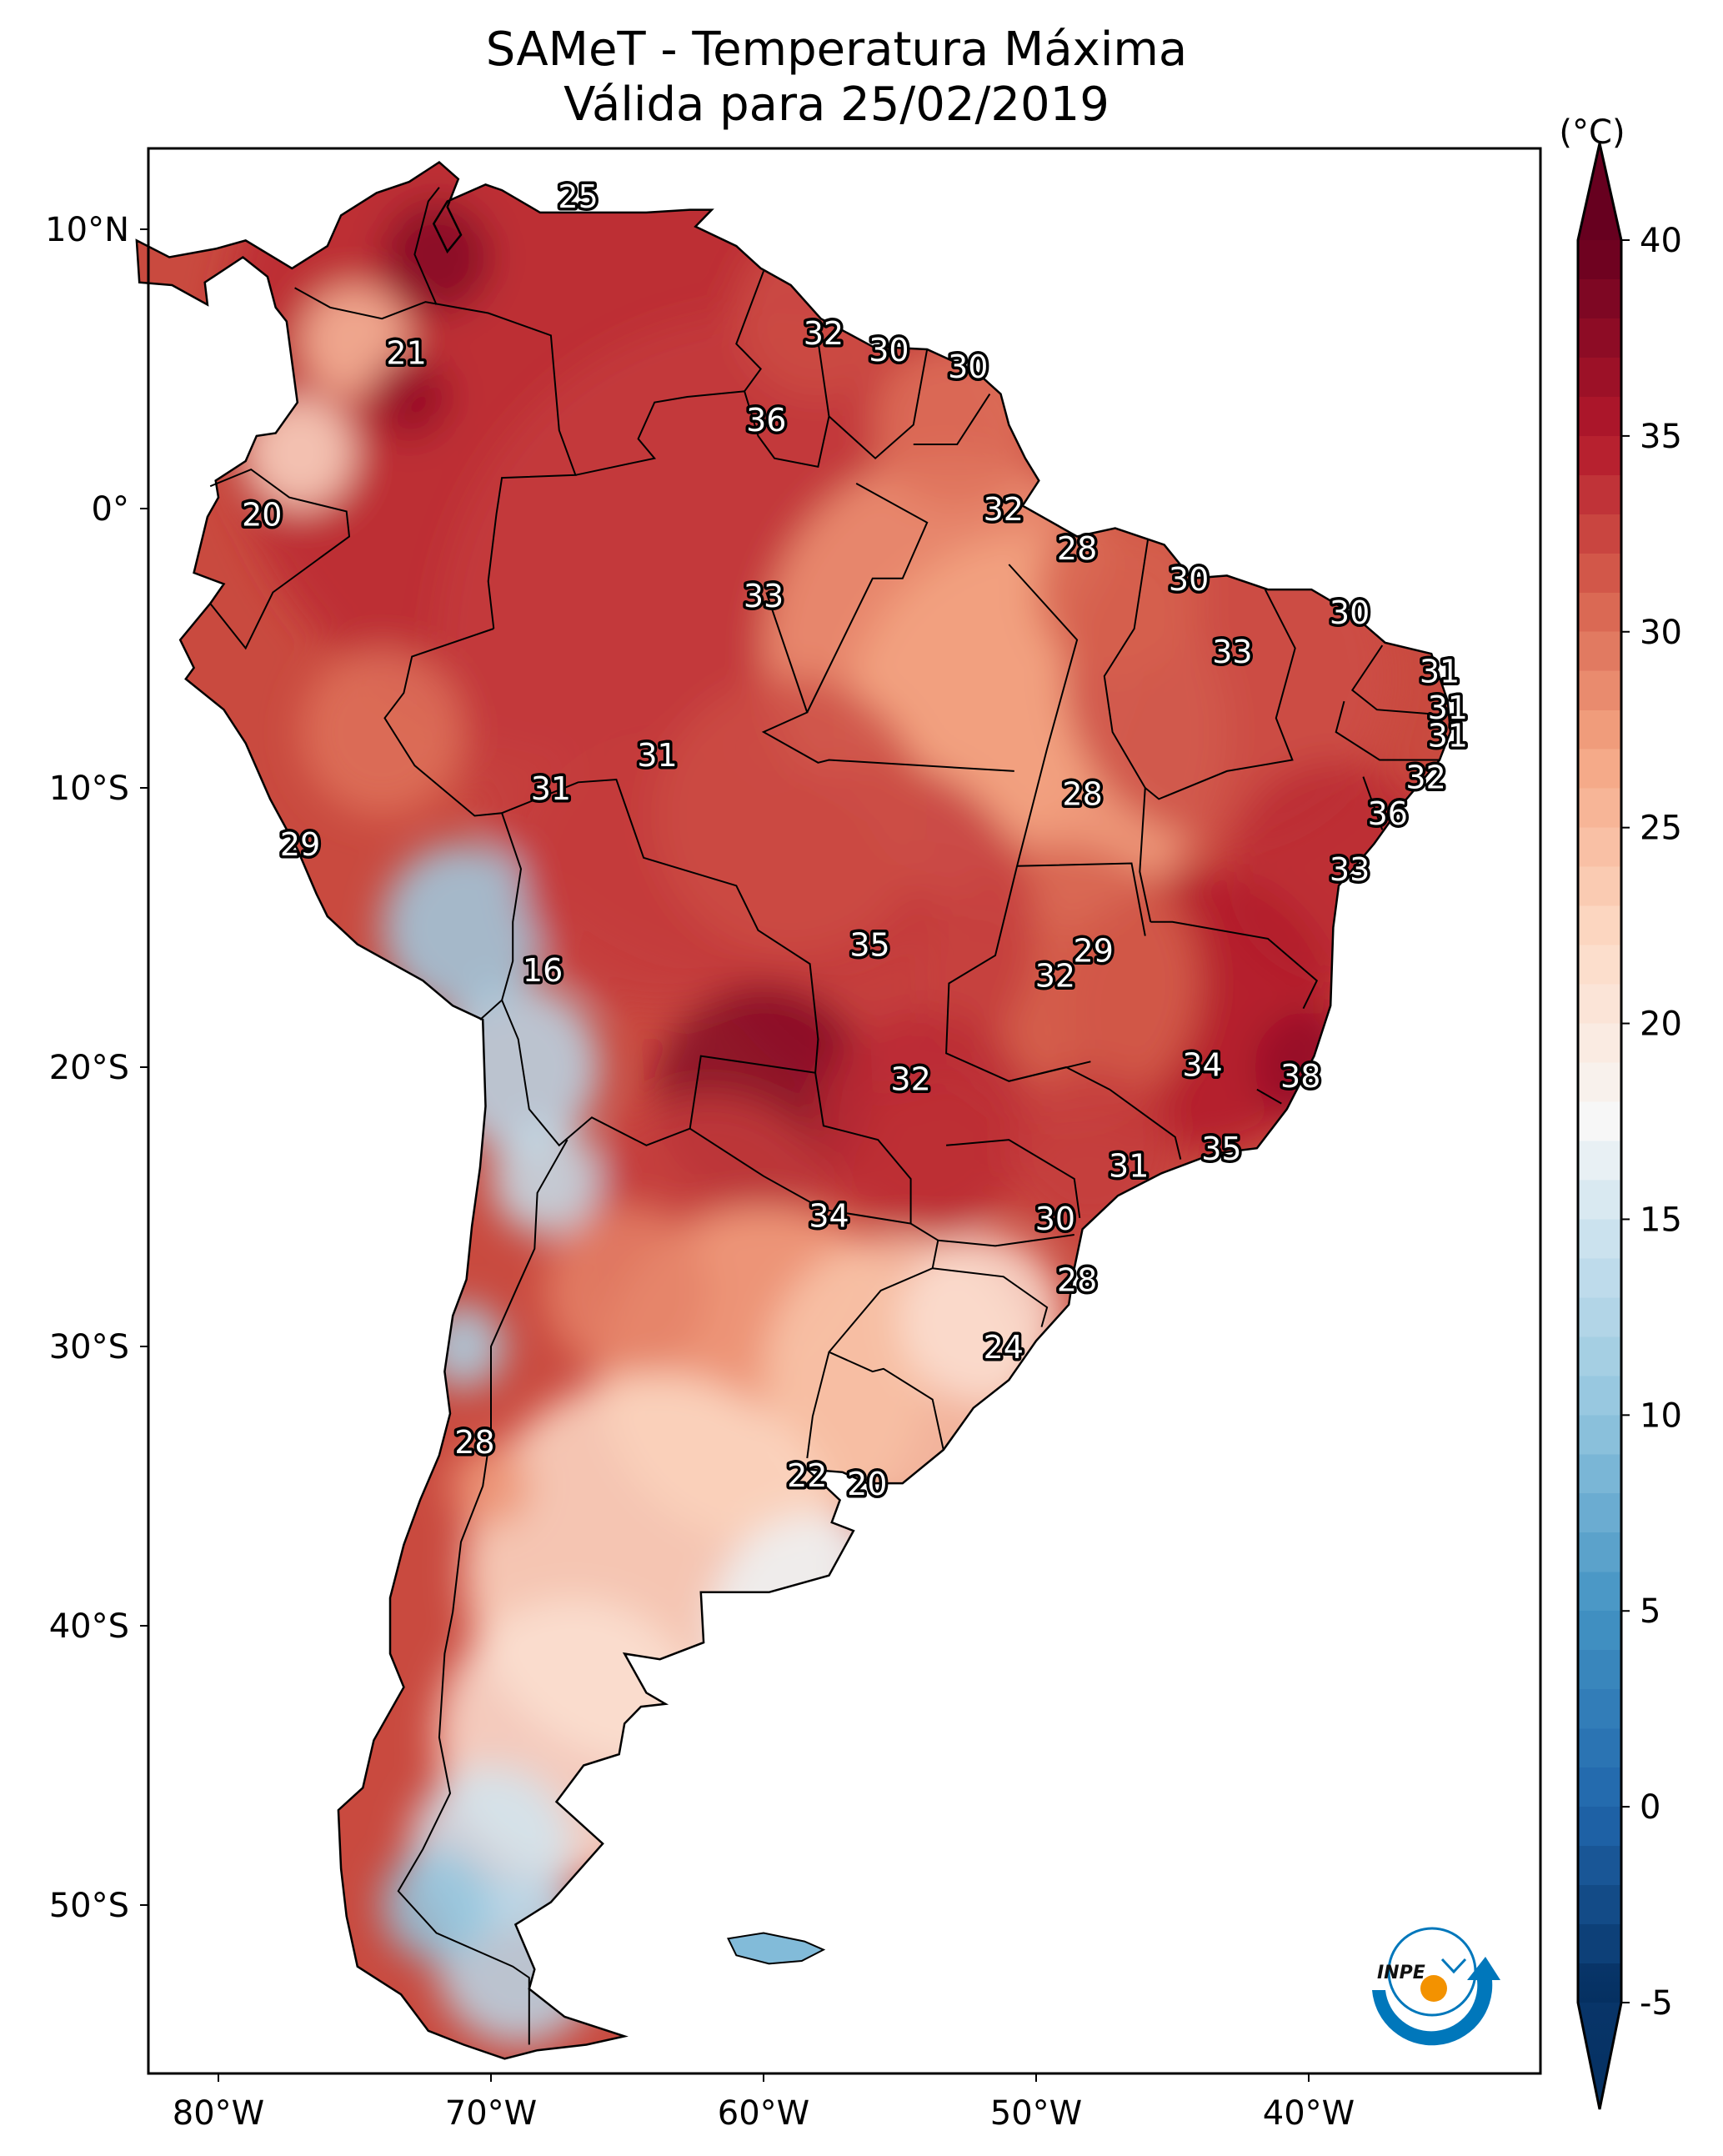 This screenshot has height=2156, width=1723. I want to click on colorbar-tick-label: 0, so click(1650, 1807).